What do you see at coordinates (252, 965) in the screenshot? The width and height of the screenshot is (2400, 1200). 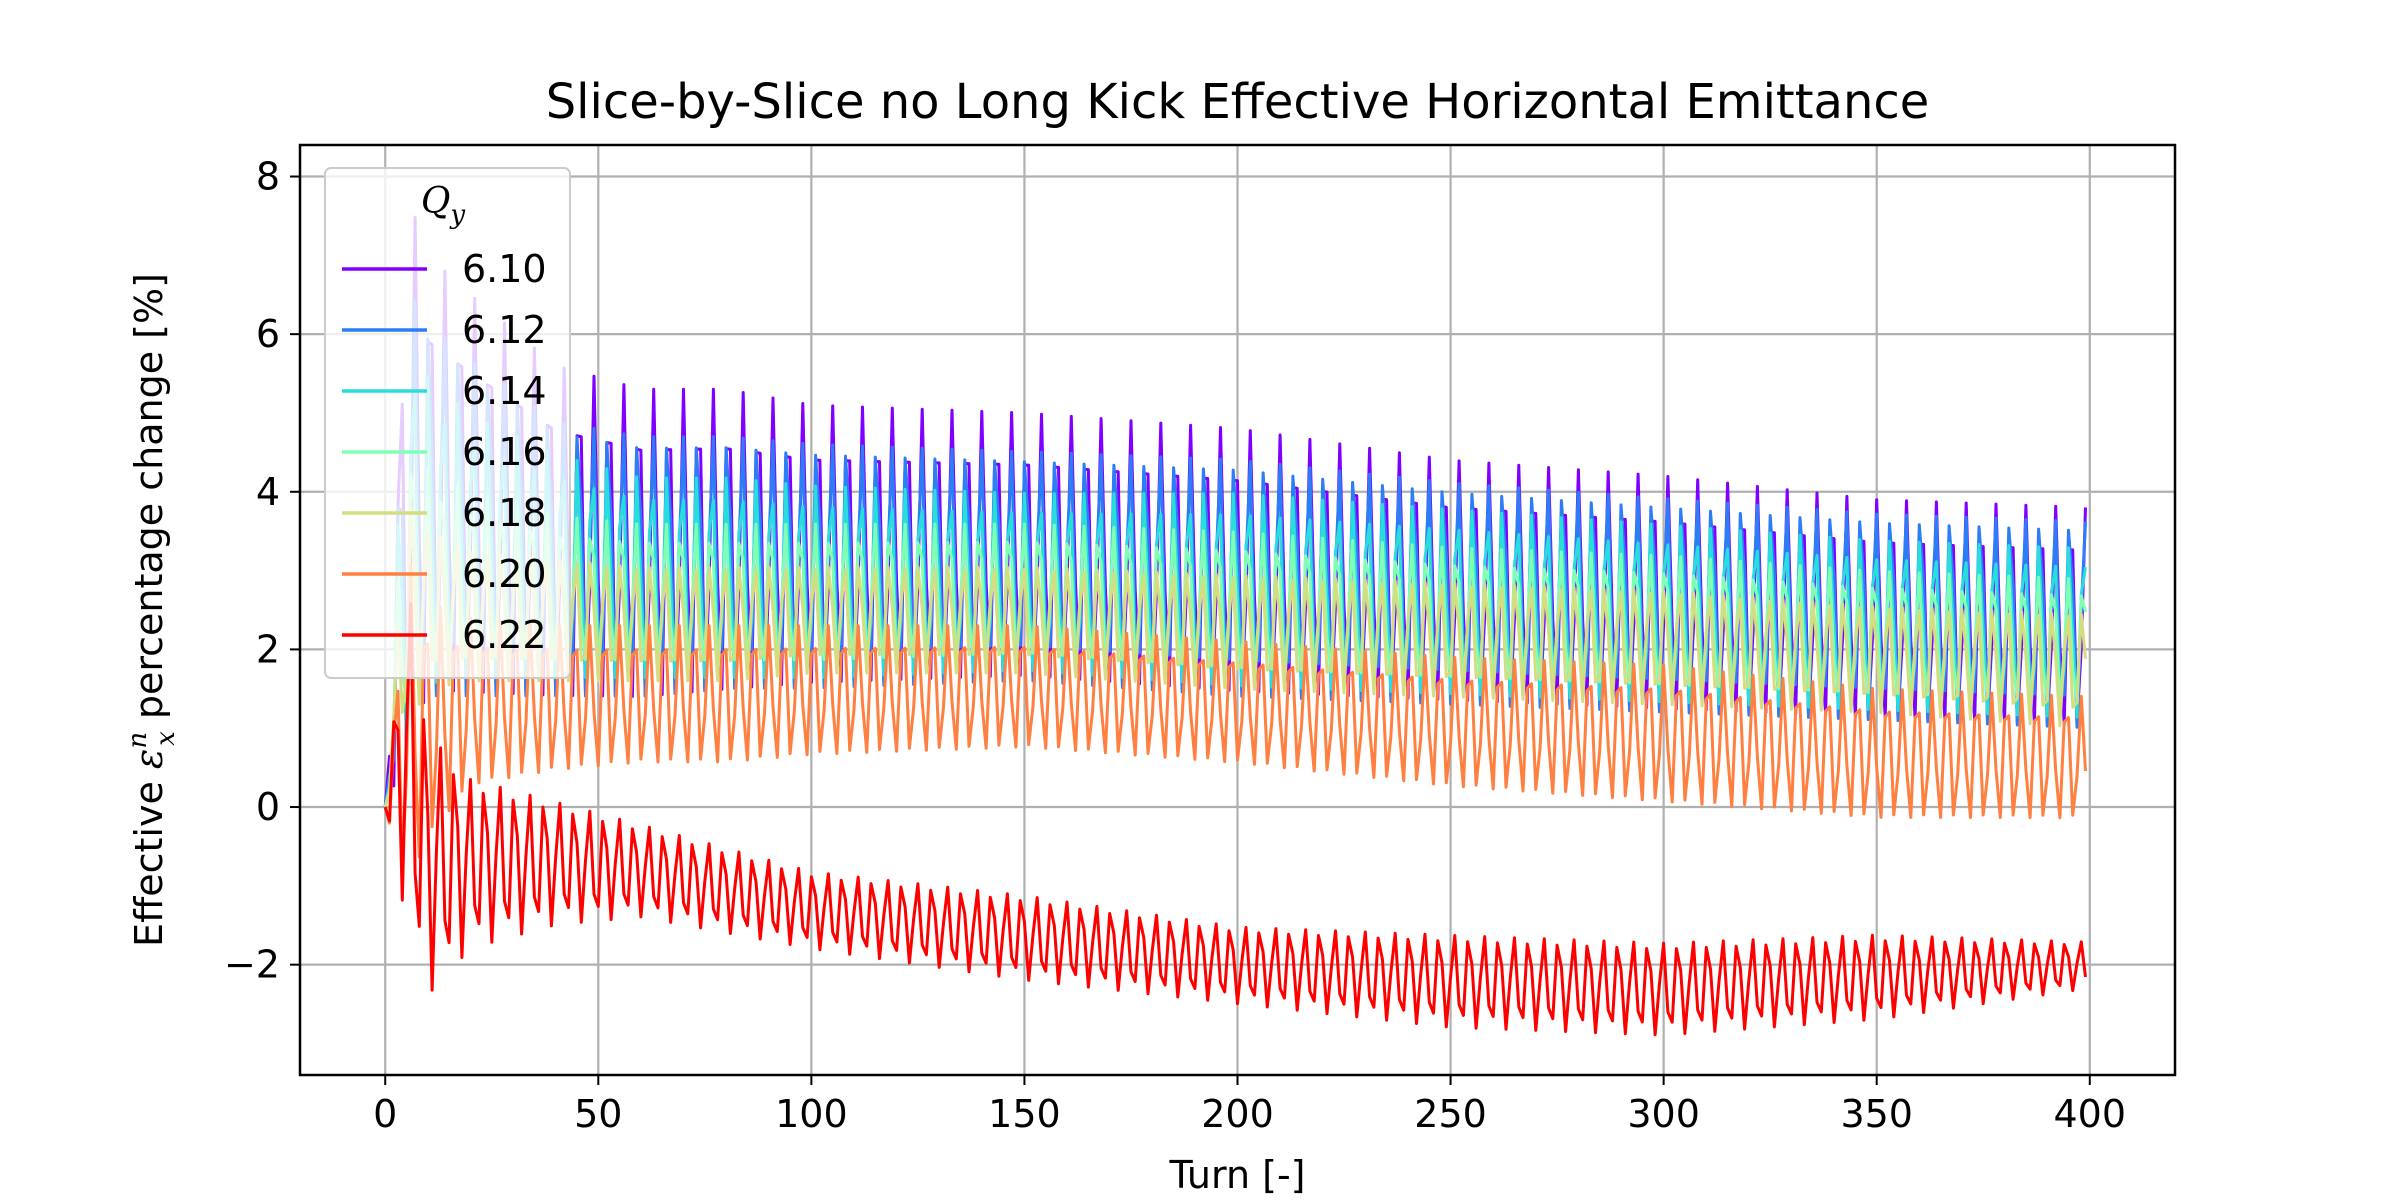 I see `y-tick-label: −2` at bounding box center [252, 965].